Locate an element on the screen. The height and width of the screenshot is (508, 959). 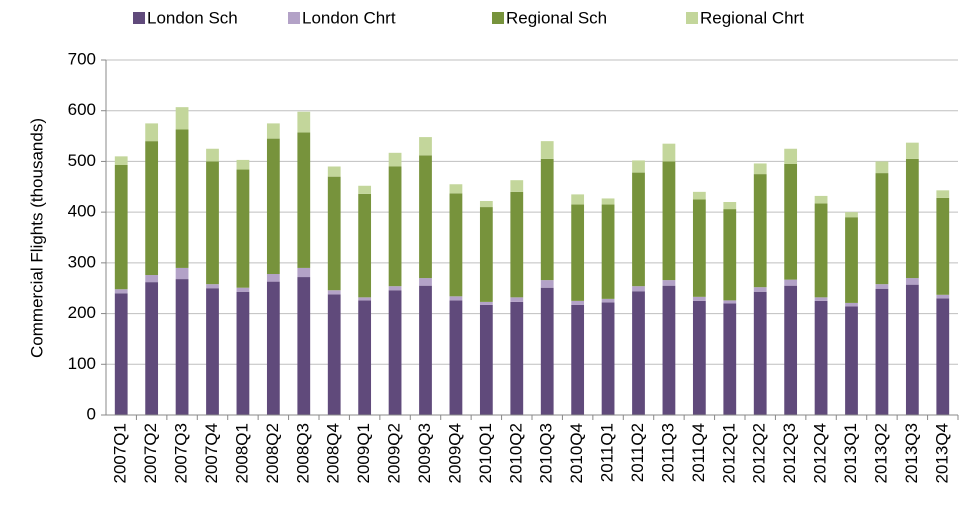
x-tick-label: 2012Q4 is located at coordinates (820, 453).